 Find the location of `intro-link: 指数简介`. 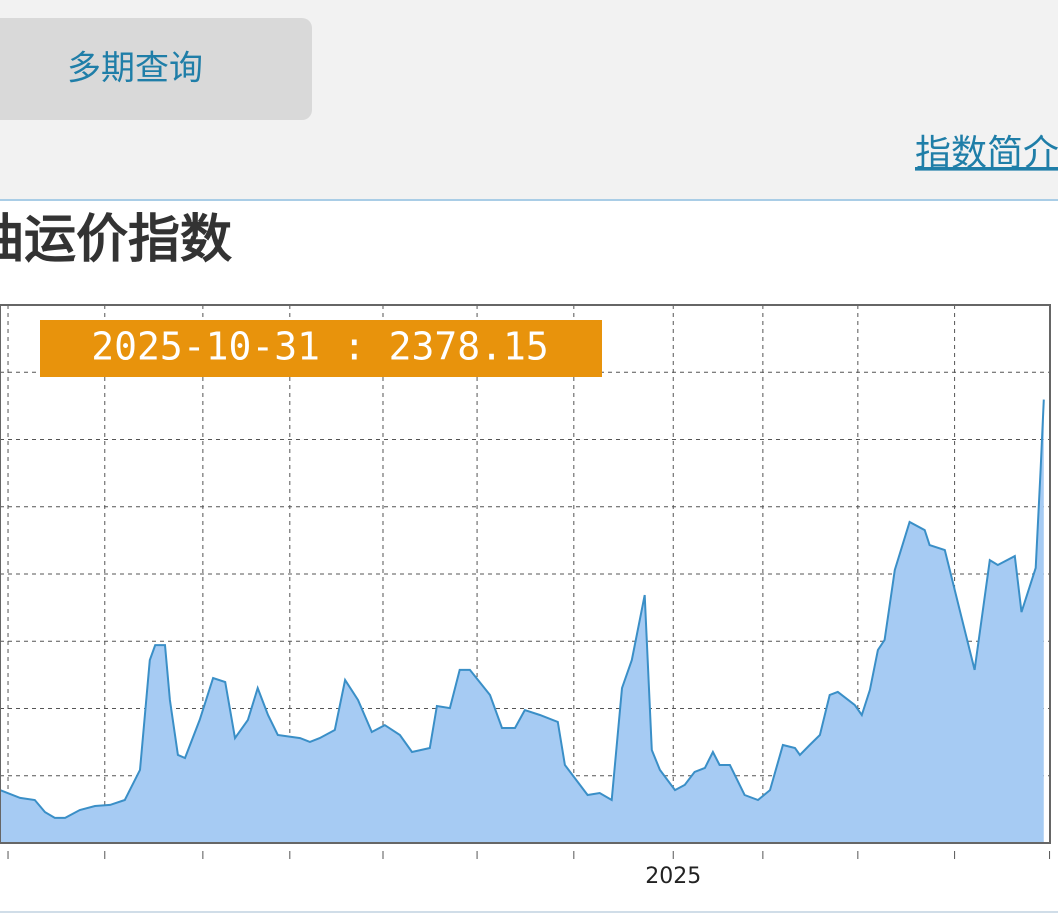

intro-link: 指数简介 is located at coordinates (986, 153).